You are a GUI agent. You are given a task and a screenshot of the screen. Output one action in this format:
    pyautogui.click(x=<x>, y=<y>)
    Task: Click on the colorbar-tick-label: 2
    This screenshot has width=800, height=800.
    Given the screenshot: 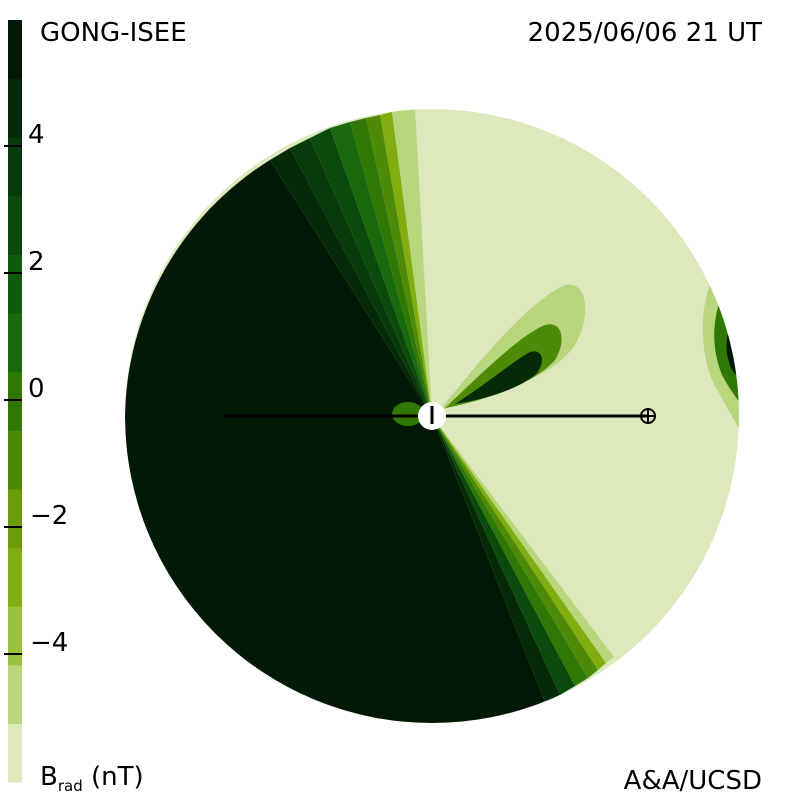 What is the action you would take?
    pyautogui.click(x=36, y=262)
    